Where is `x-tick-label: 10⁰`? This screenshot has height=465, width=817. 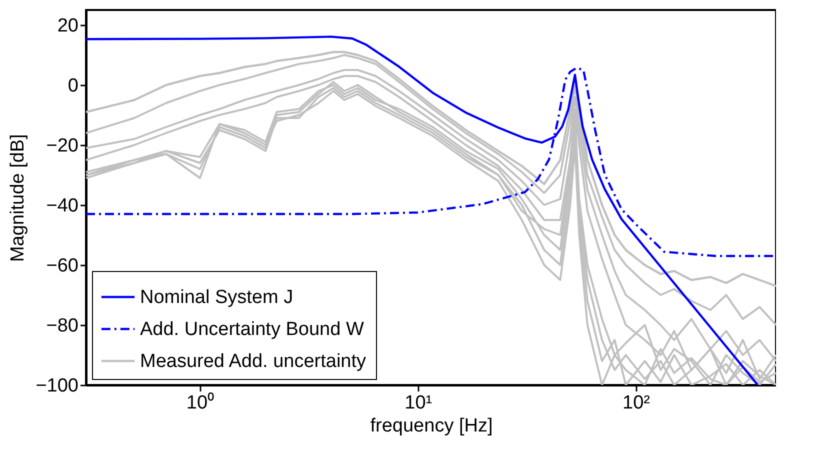 x-tick-label: 10⁰ is located at coordinates (200, 403).